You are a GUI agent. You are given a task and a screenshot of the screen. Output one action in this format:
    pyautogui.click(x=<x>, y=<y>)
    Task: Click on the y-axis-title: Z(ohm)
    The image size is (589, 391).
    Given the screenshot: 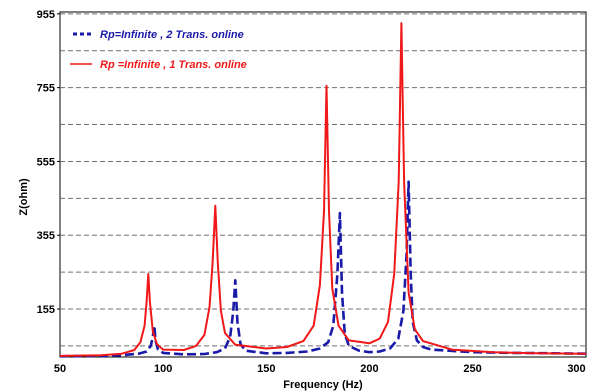 What is the action you would take?
    pyautogui.click(x=24, y=197)
    